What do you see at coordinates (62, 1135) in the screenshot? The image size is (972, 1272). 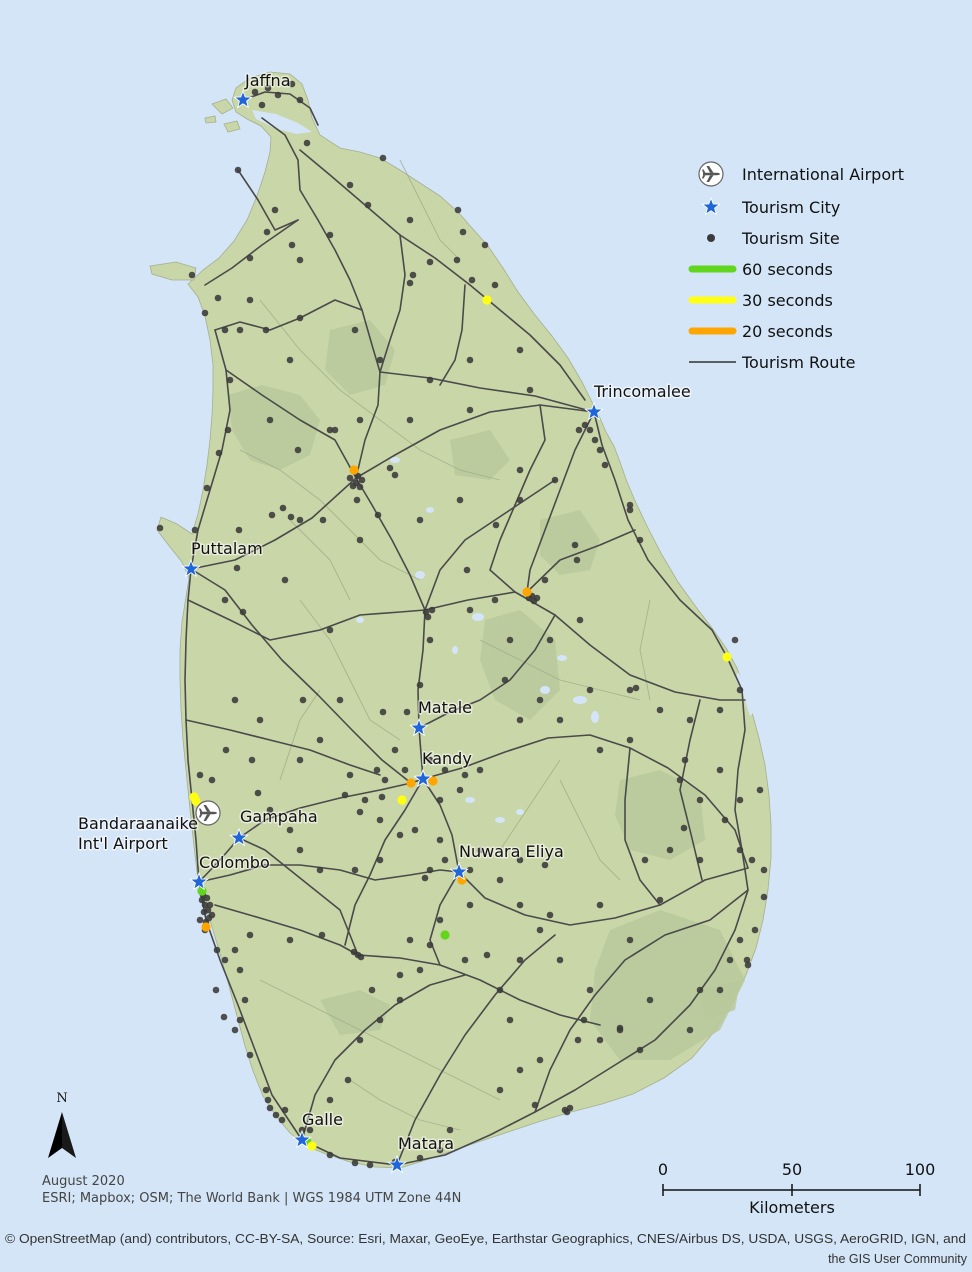 I see `north-arrow-icon` at bounding box center [62, 1135].